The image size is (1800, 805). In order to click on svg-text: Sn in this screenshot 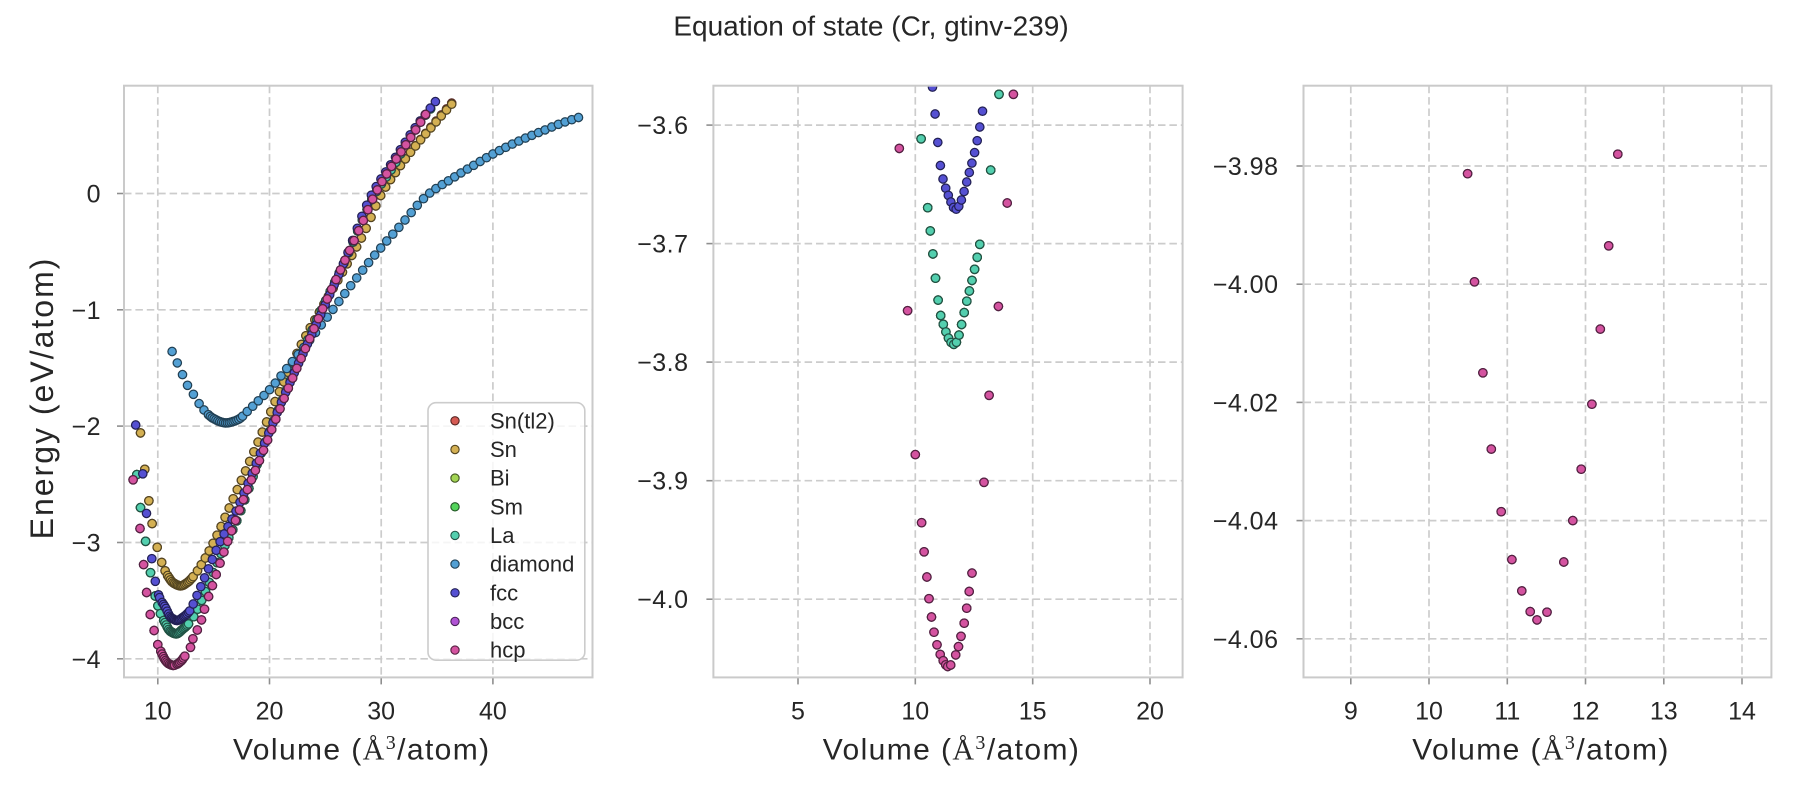, I will do `click(503, 449)`.